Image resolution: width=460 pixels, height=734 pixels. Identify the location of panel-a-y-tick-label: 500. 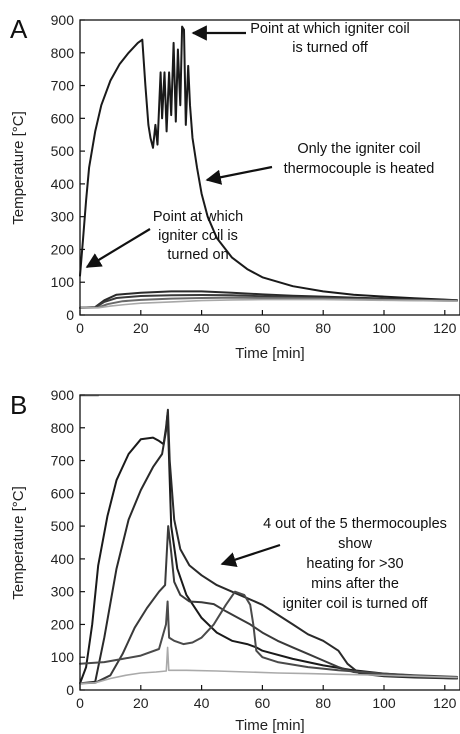
(63, 151).